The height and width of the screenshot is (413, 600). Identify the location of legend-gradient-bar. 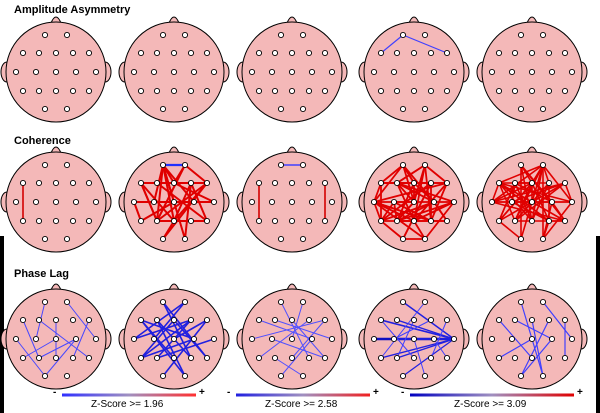
(492, 395).